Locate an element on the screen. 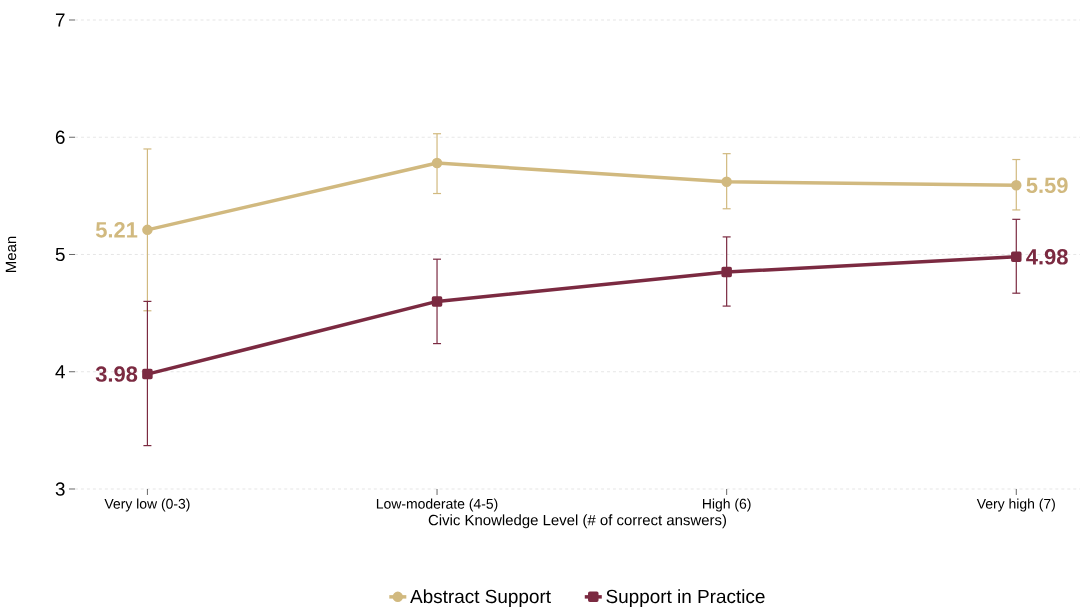 This screenshot has width=1084, height=608. y-axis-title: Mean is located at coordinates (11, 254).